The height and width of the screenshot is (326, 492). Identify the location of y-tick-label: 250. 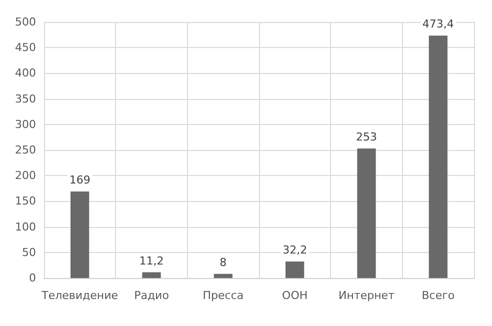
(25, 150).